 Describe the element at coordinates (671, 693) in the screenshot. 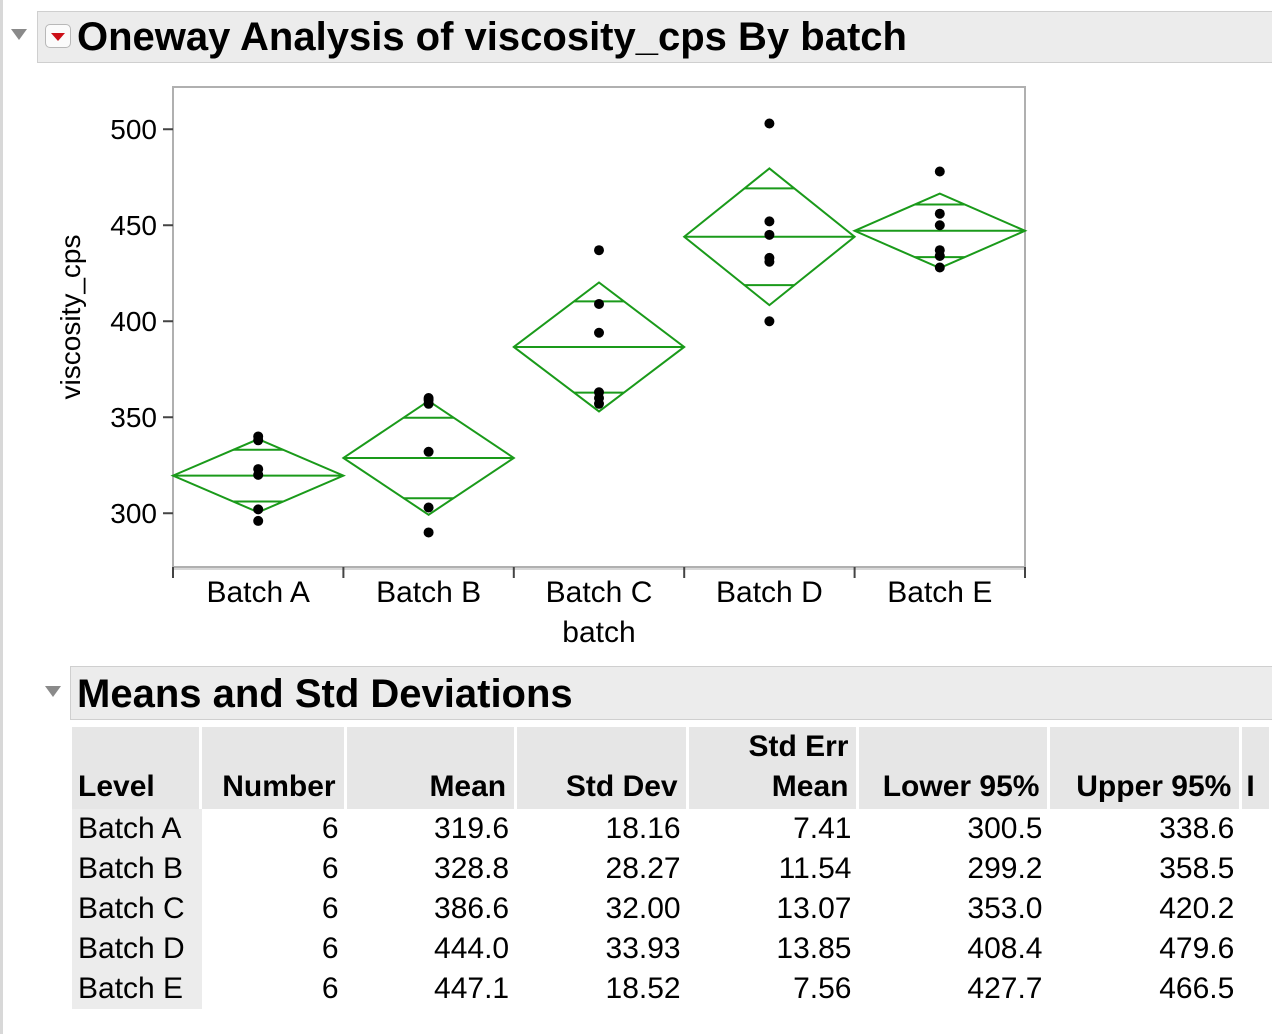

I see `means-section-header` at that location.